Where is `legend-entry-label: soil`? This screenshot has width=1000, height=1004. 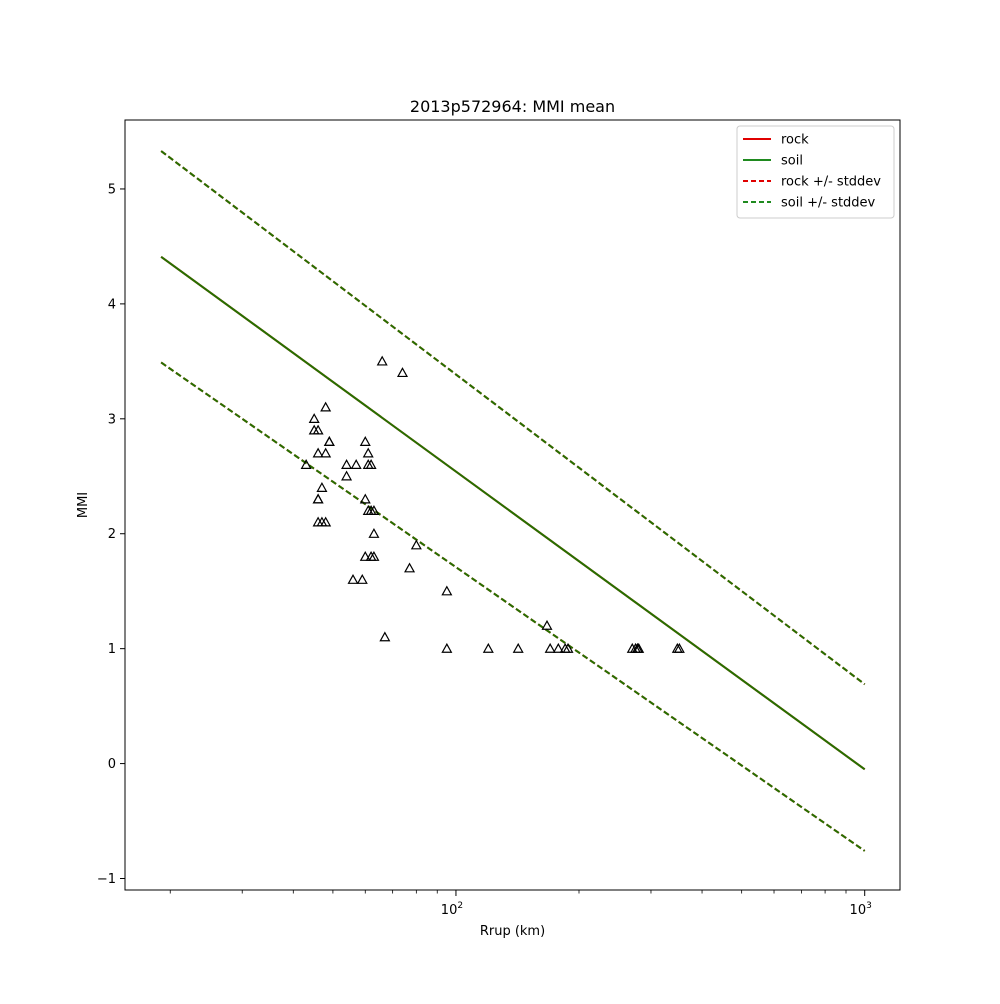
legend-entry-label: soil is located at coordinates (792, 161).